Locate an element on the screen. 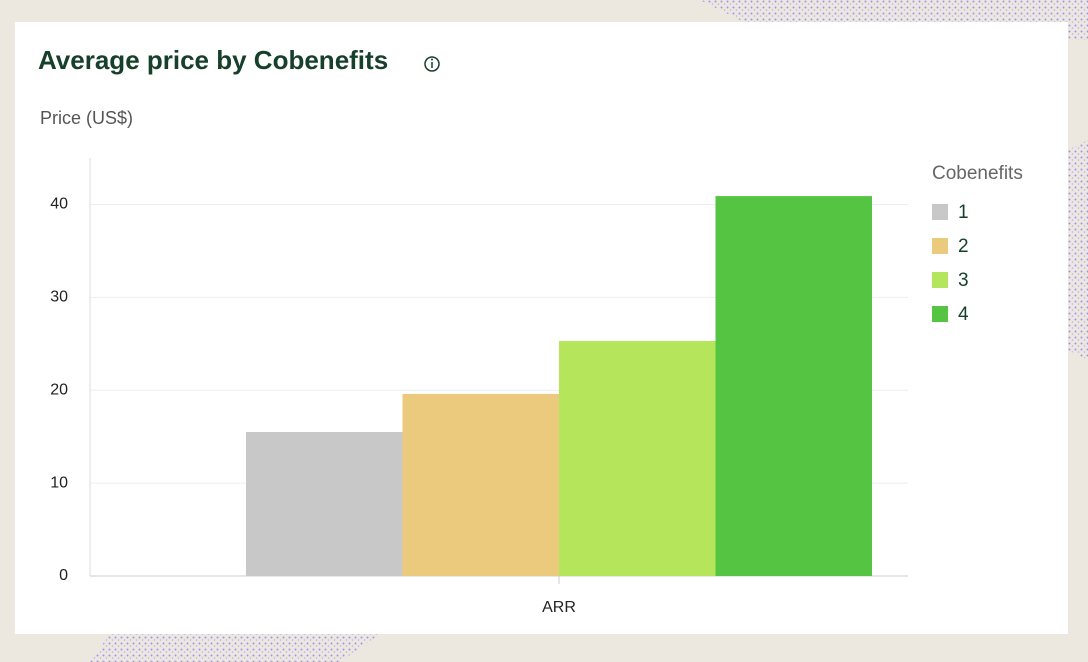 The image size is (1088, 662). y-tick-label: 10 is located at coordinates (59, 482).